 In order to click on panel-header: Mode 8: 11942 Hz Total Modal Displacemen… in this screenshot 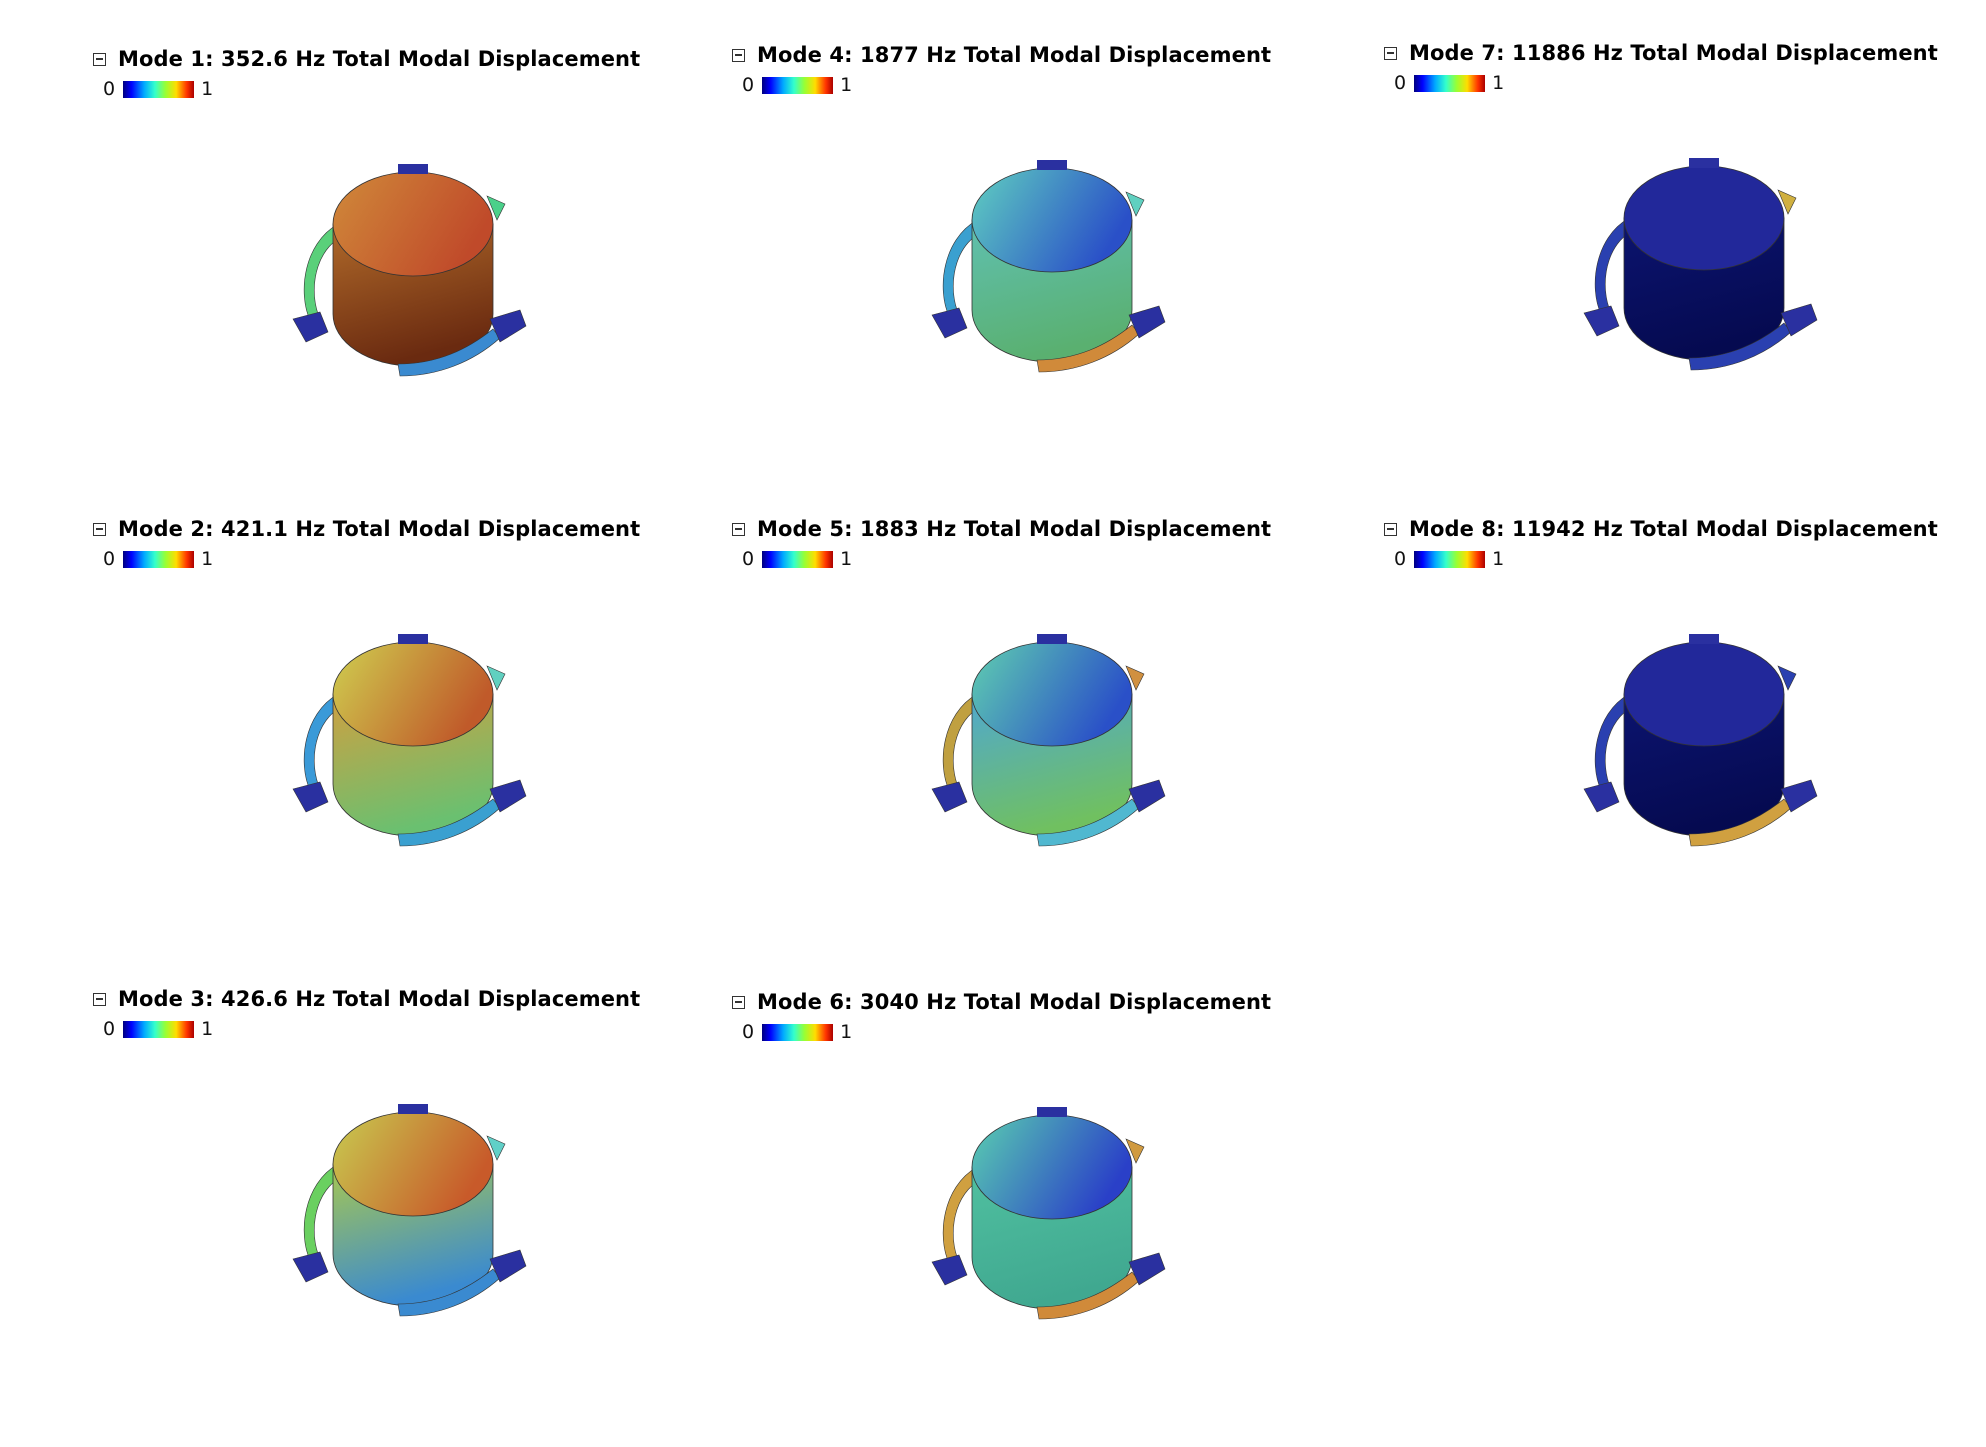, I will do `click(1661, 529)`.